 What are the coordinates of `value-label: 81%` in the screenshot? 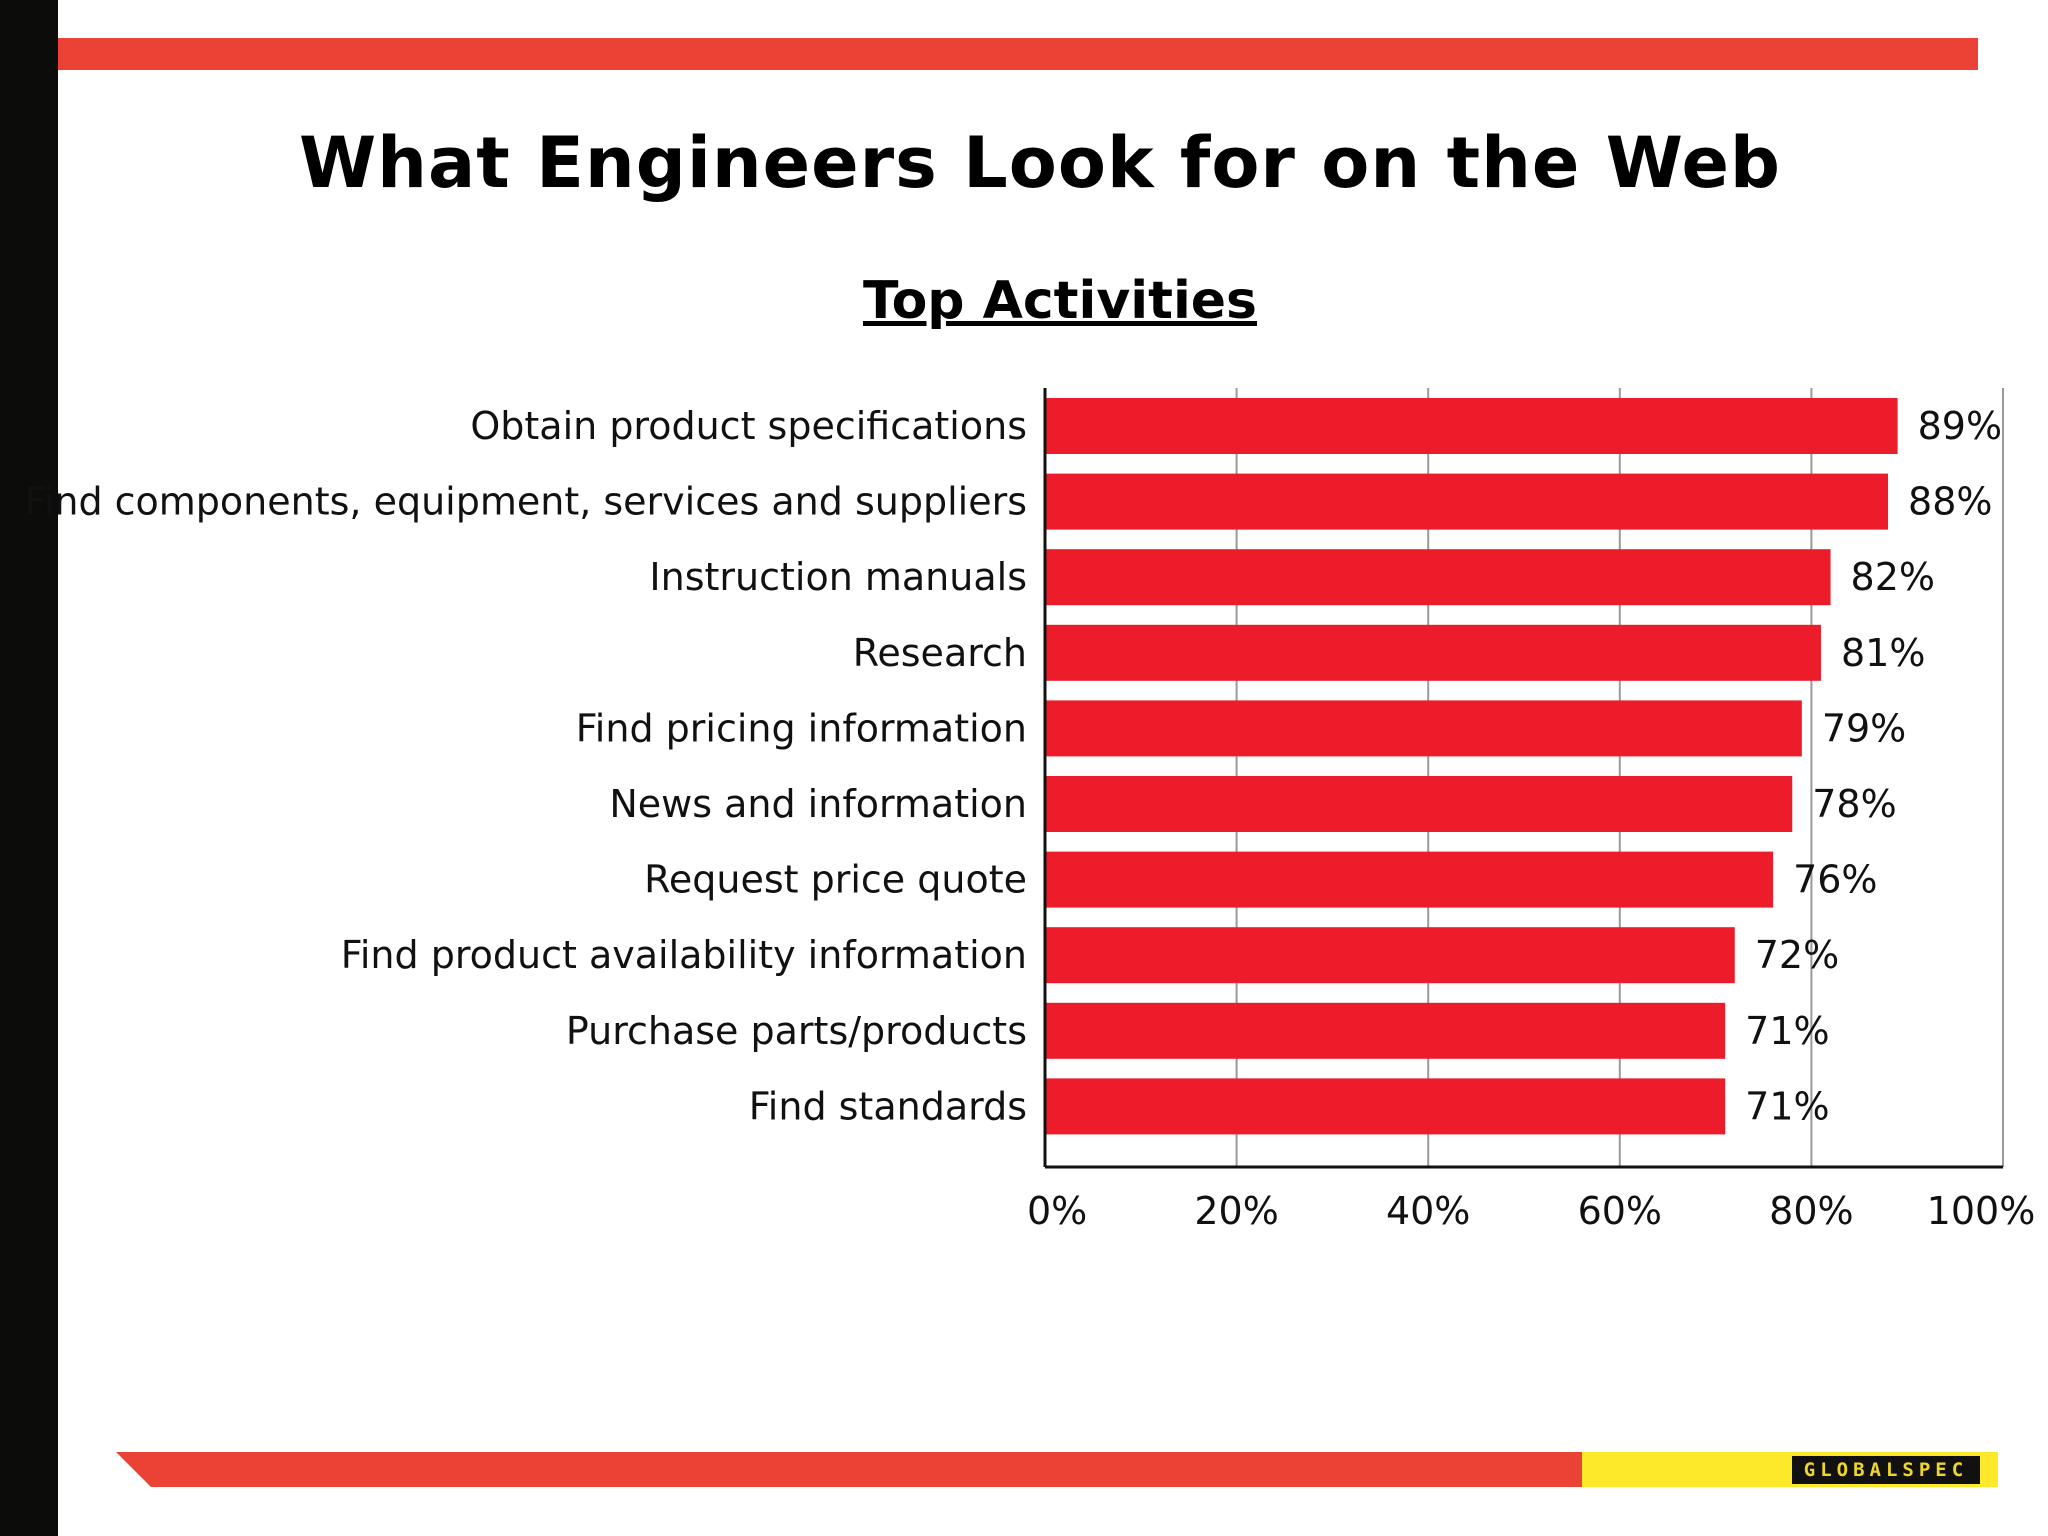 It's located at (1883, 653).